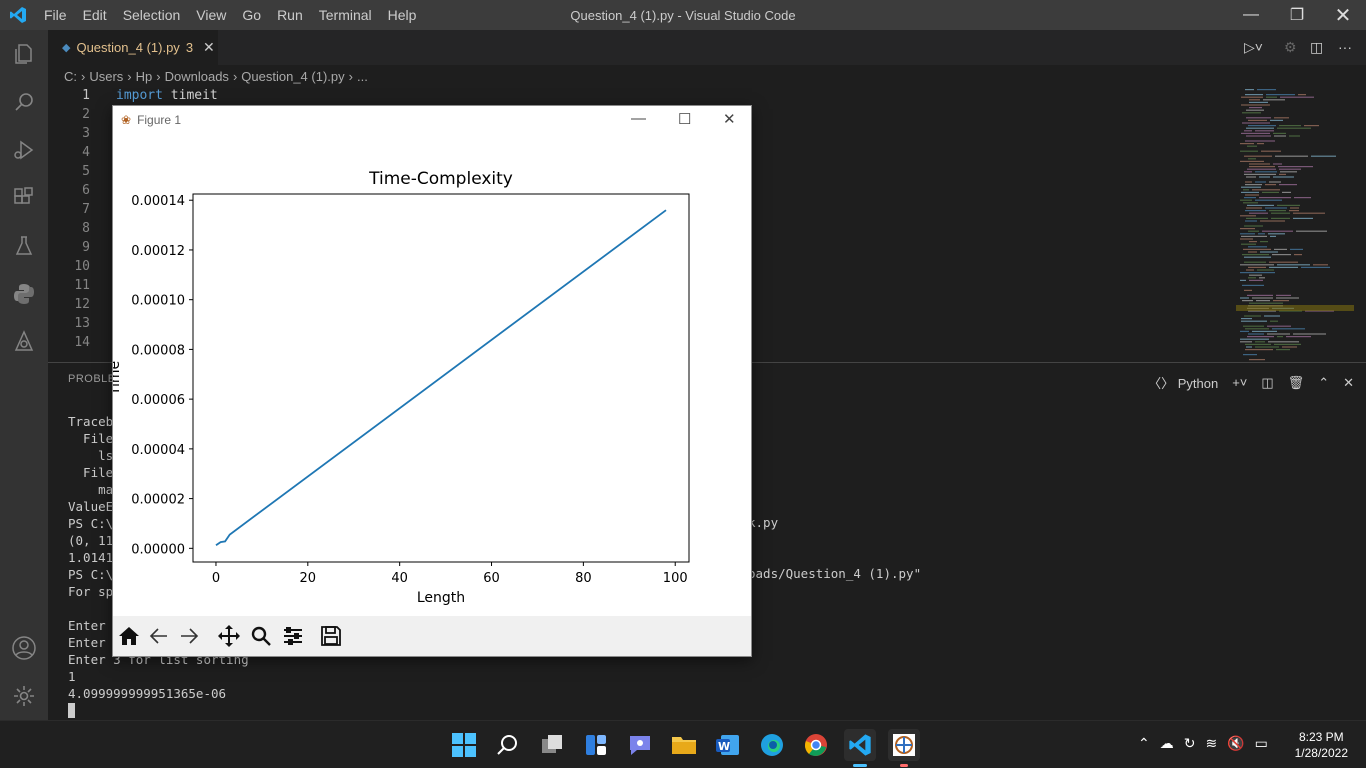  What do you see at coordinates (230, 15) in the screenshot?
I see `menu-bar: File Edit Selection View Go Run Terminal Help` at bounding box center [230, 15].